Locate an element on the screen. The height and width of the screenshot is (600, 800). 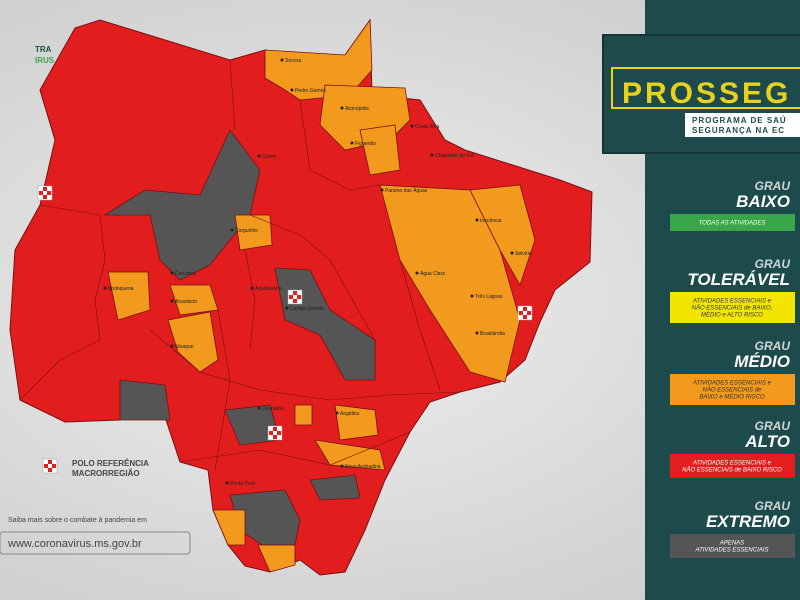
legend-description: TODAS AS ATIVIDADES is located at coordinates (732, 224).